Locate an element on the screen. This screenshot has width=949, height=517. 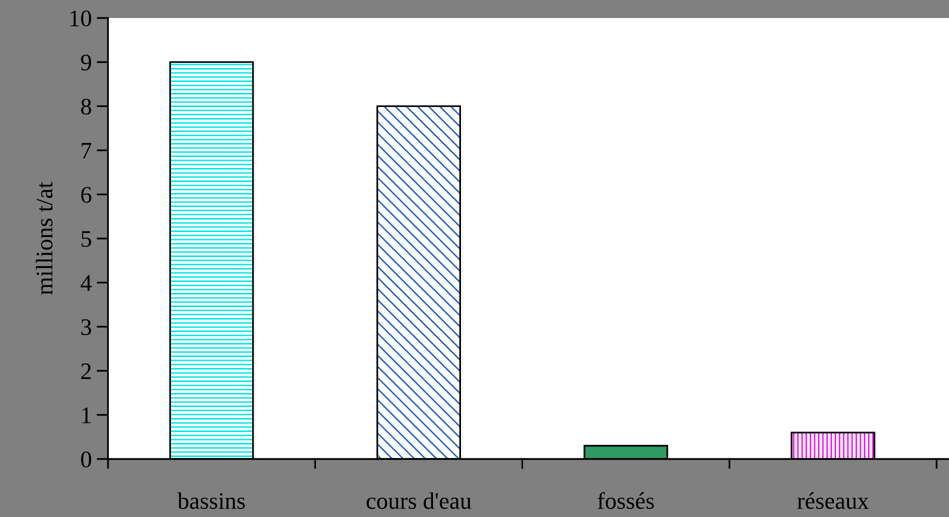
y-tick-label: 1 is located at coordinates (86, 416).